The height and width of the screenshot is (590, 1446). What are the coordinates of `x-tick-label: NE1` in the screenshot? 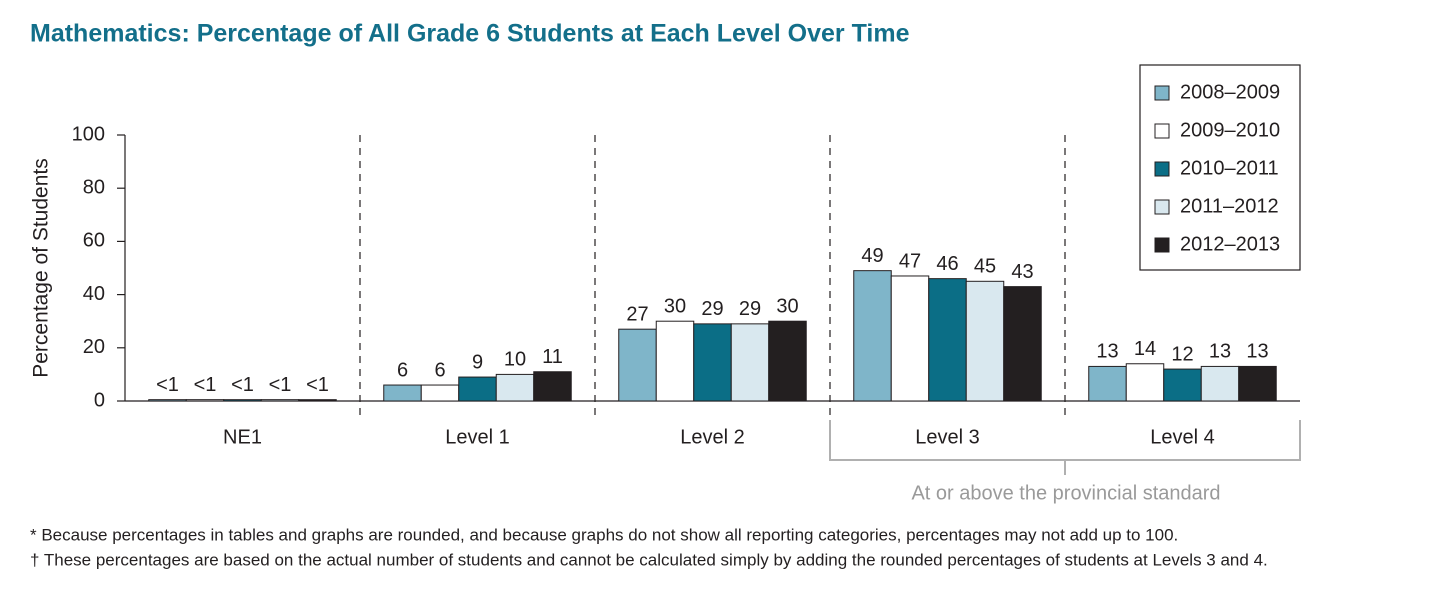 It's located at (242, 437).